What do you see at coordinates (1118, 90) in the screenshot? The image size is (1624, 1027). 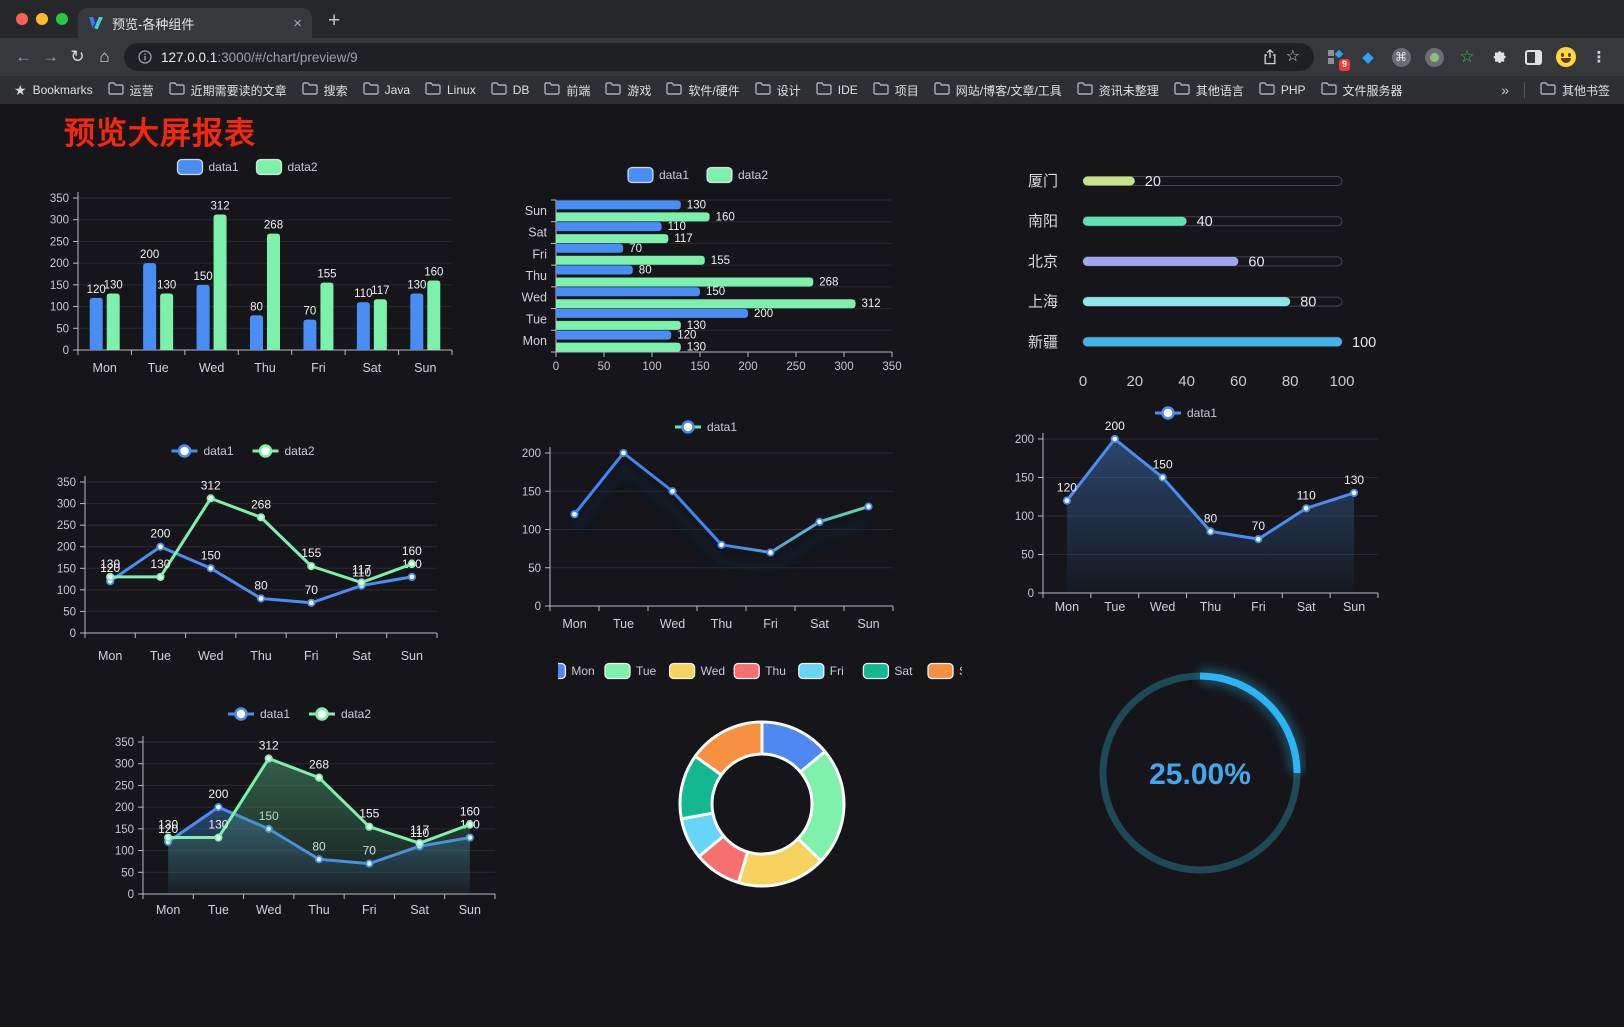 I see `bookmark-folder: 资讯未整理` at bounding box center [1118, 90].